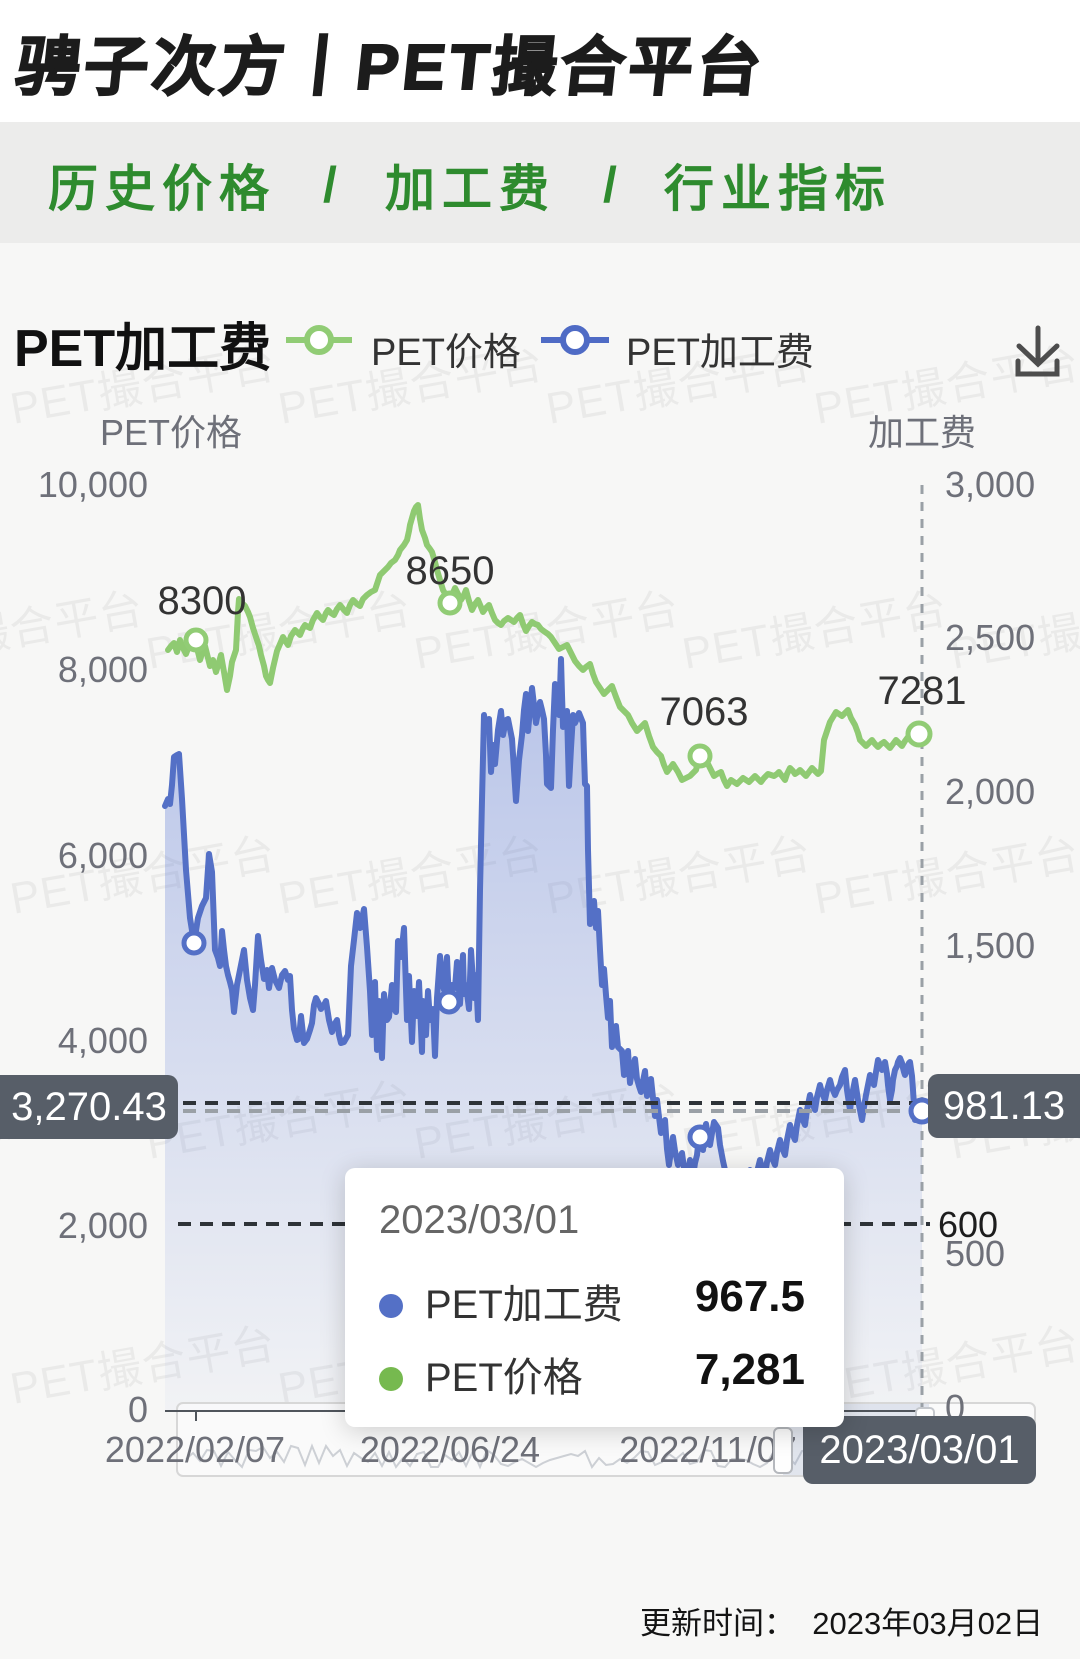  What do you see at coordinates (202, 601) in the screenshot?
I see `svg-text: 8300` at bounding box center [202, 601].